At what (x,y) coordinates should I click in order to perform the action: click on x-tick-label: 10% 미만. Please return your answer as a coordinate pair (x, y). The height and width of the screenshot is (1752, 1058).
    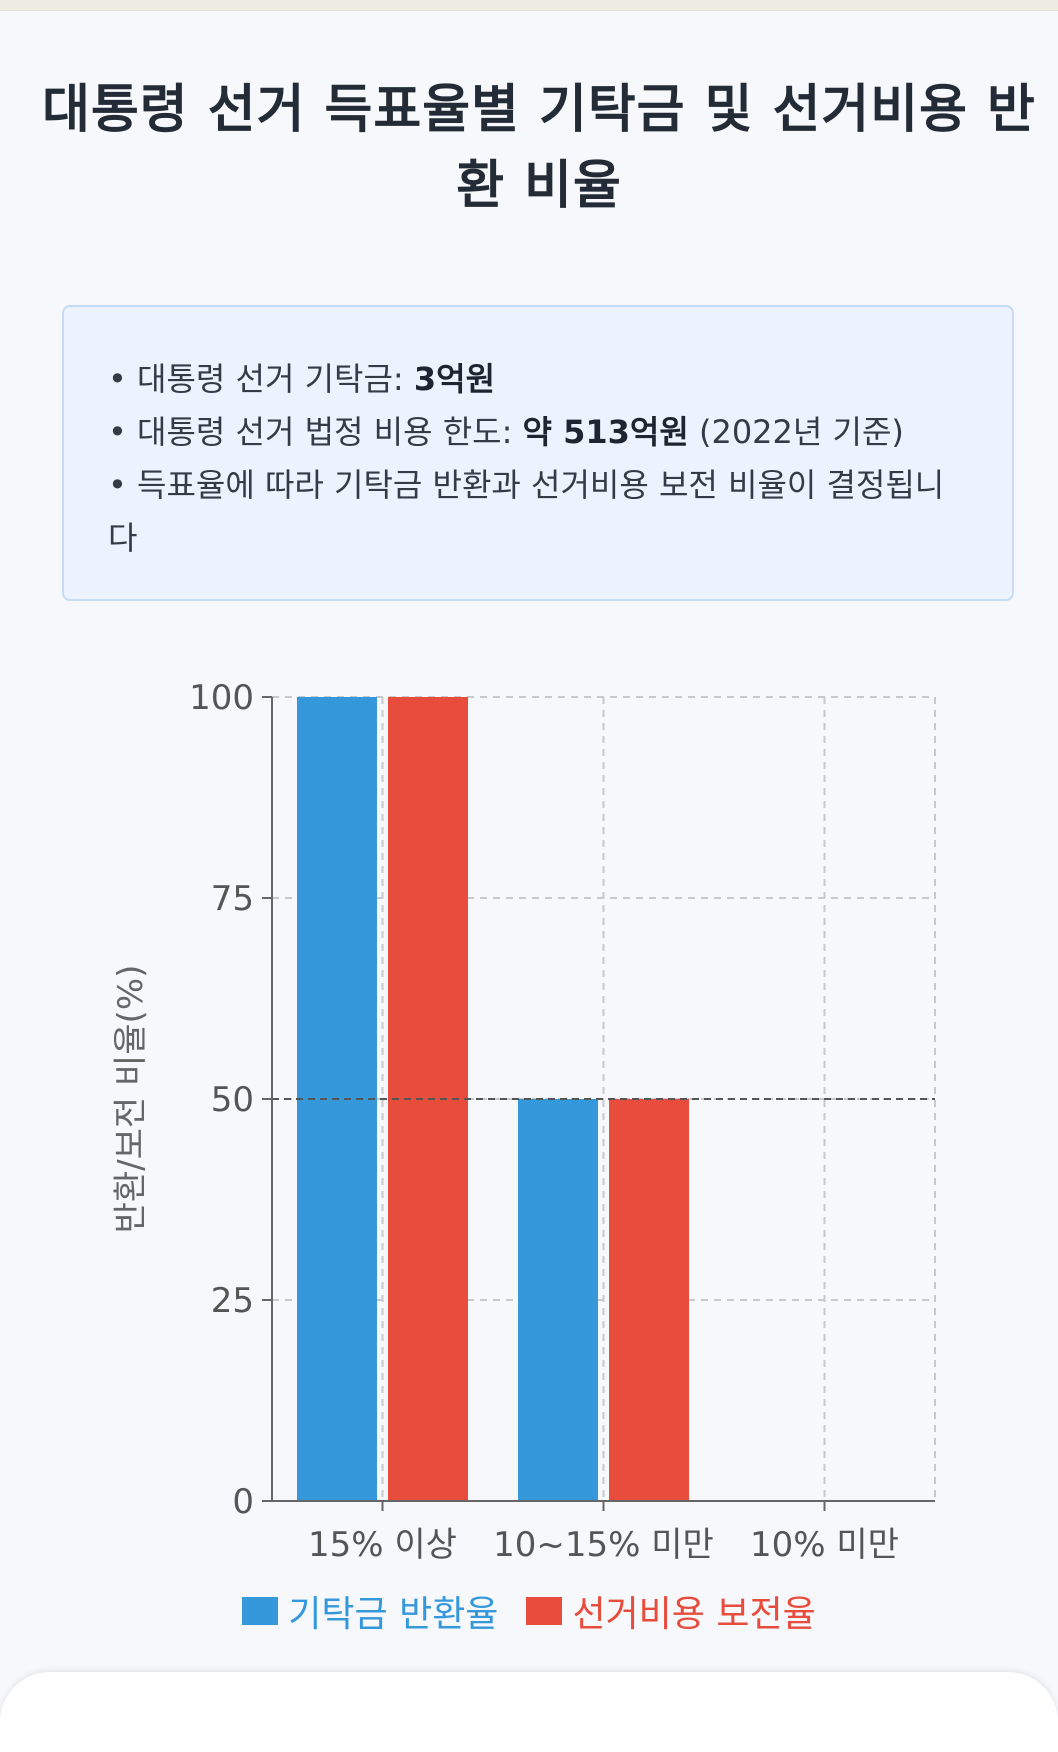
    Looking at the image, I should click on (824, 1545).